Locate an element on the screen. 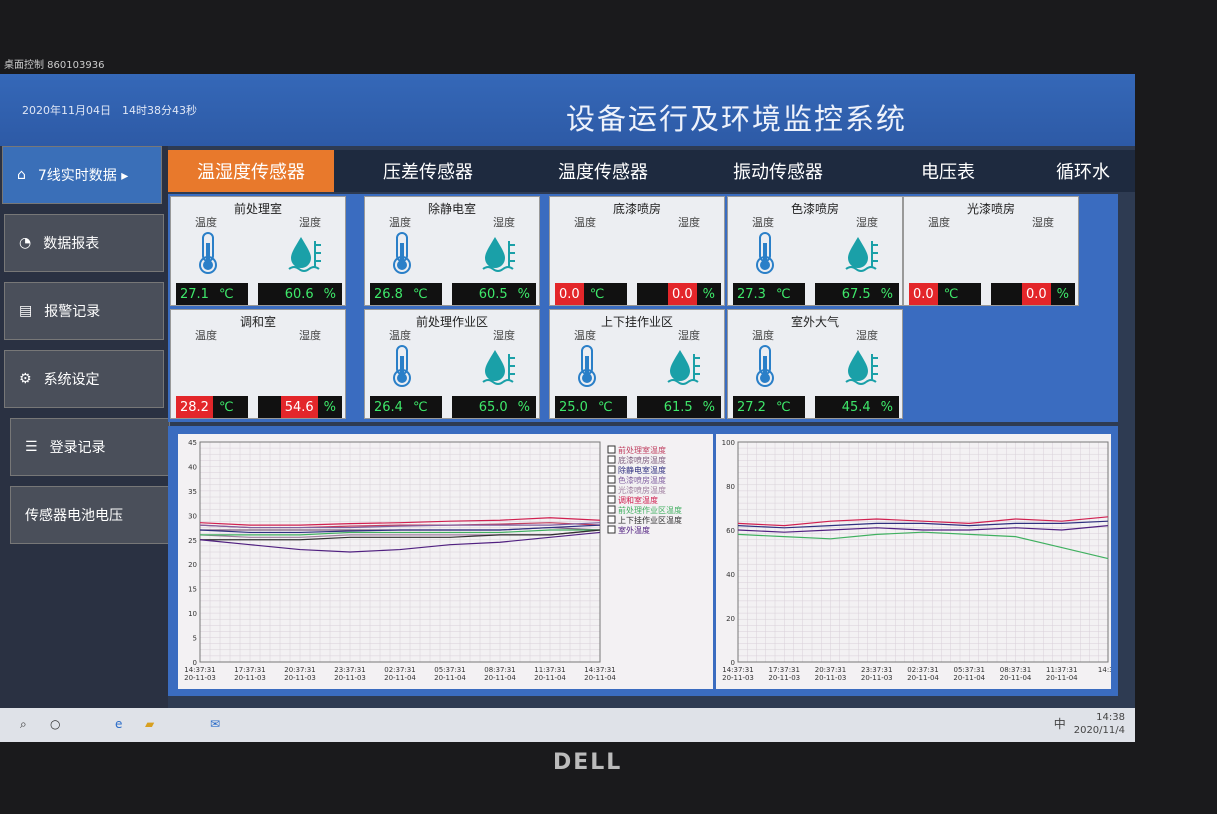 This screenshot has width=1217, height=814. y-tick-label: 10 is located at coordinates (192, 614).